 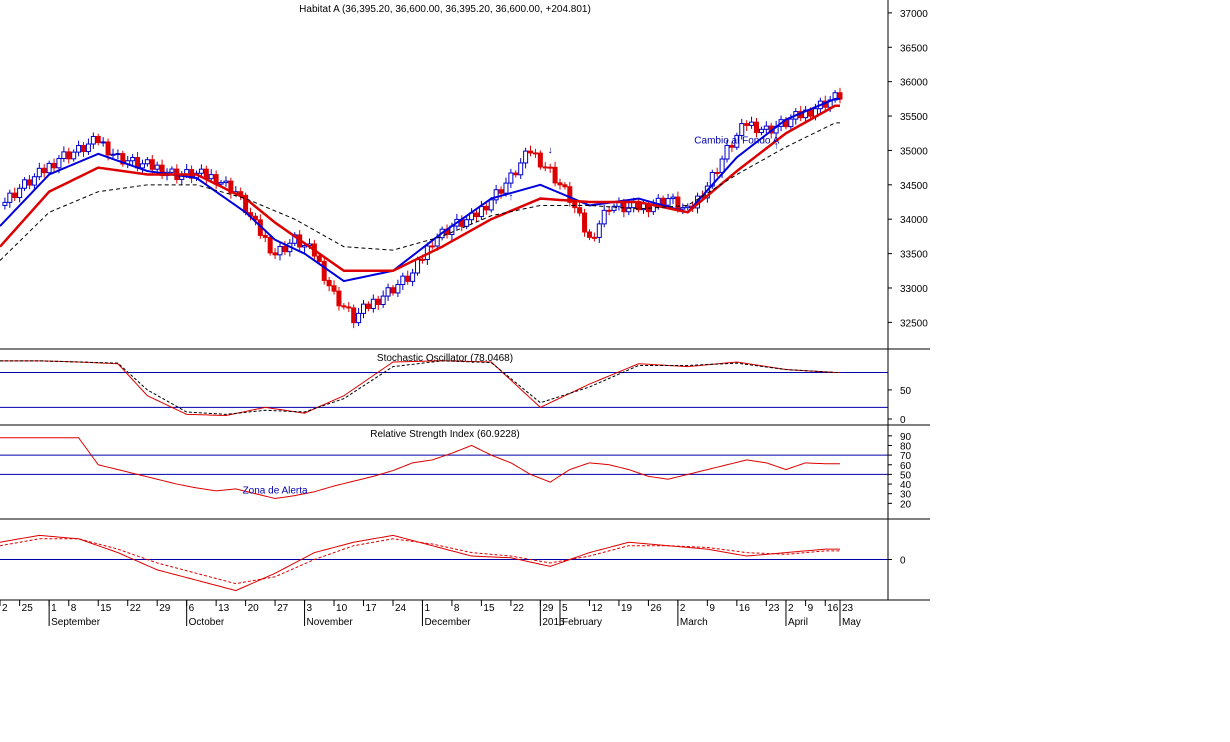 What do you see at coordinates (914, 14) in the screenshot?
I see `y-tick-label: 37000` at bounding box center [914, 14].